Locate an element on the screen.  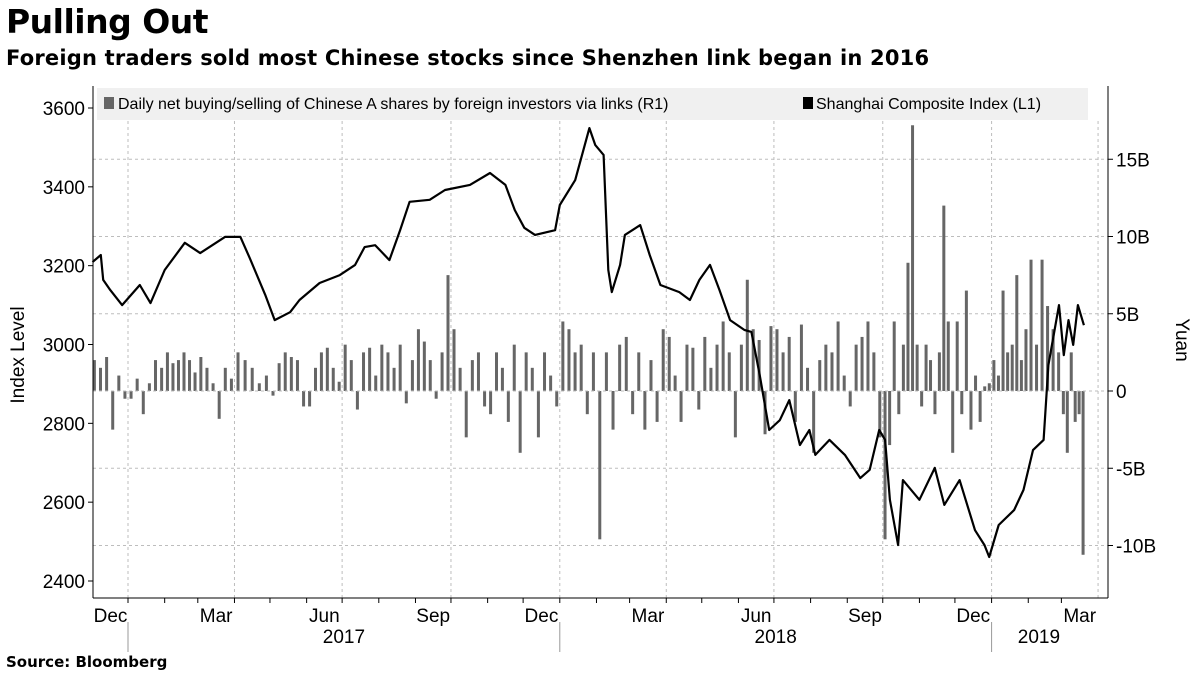
chart-title: Pulling Out is located at coordinates (107, 21).